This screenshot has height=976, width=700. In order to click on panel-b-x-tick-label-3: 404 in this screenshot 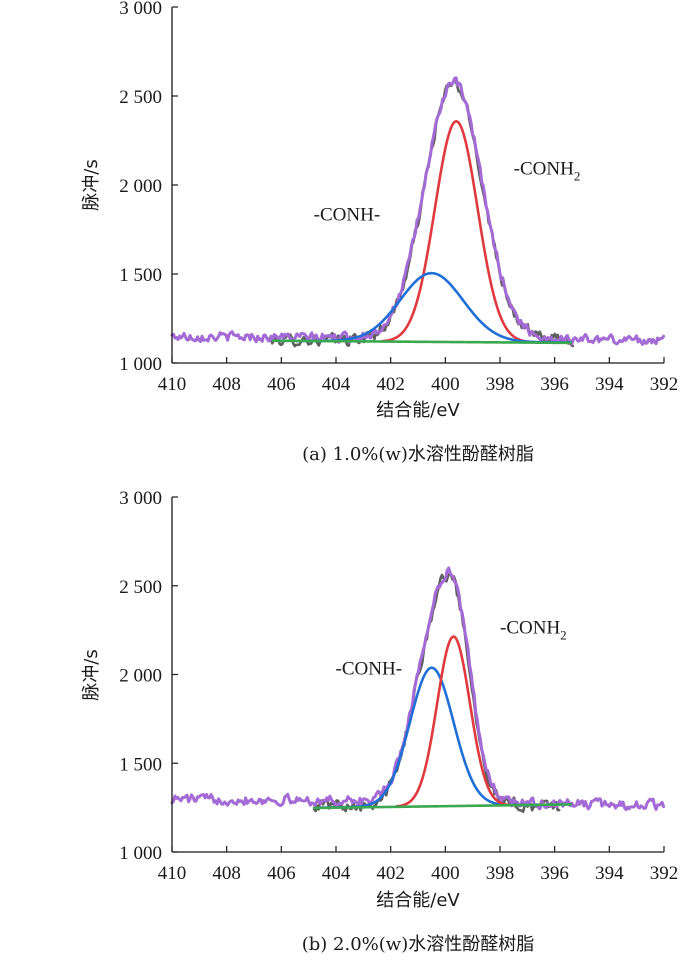, I will do `click(336, 873)`.